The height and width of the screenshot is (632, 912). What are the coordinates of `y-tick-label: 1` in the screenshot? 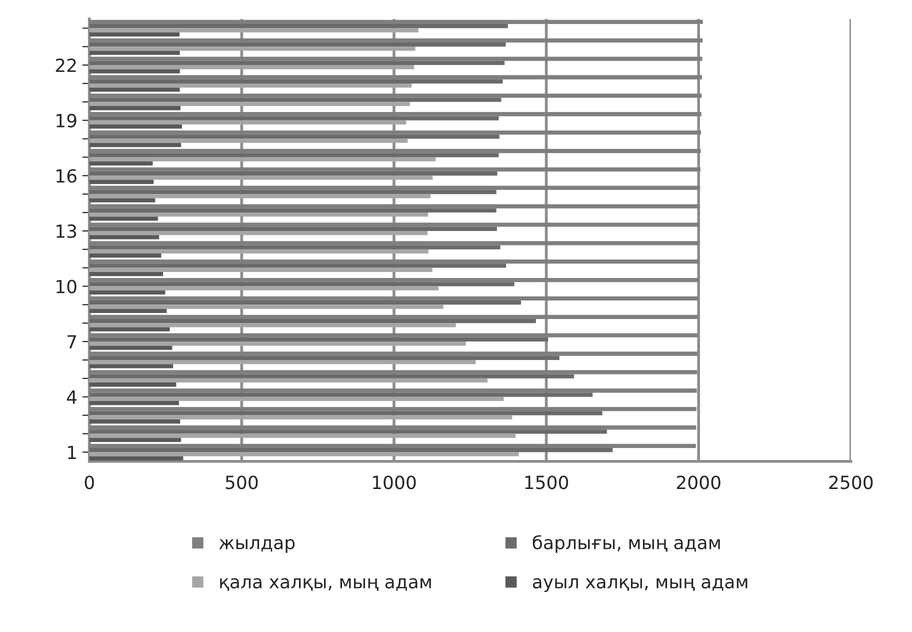 It's located at (72, 453).